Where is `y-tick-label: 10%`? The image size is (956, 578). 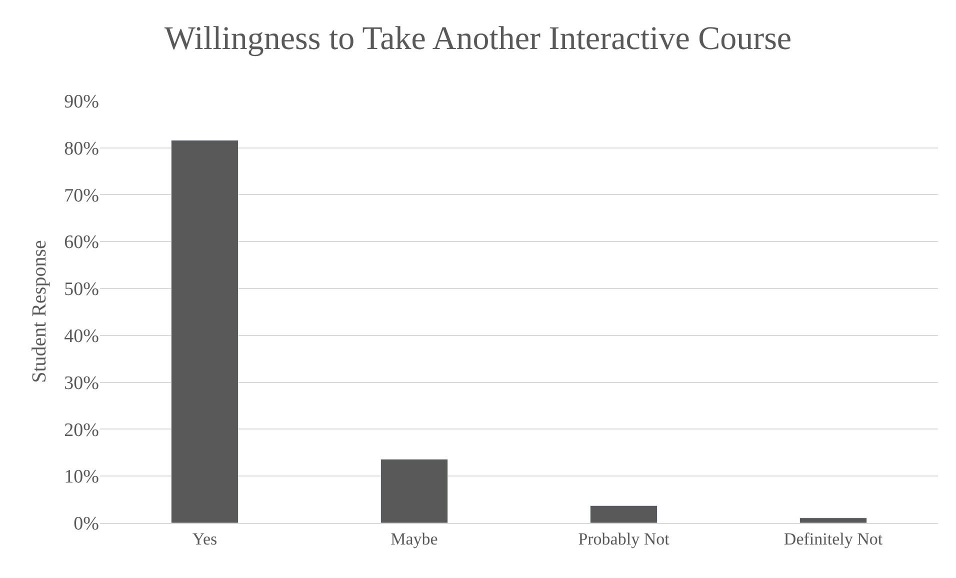 y-tick-label: 10% is located at coordinates (82, 477).